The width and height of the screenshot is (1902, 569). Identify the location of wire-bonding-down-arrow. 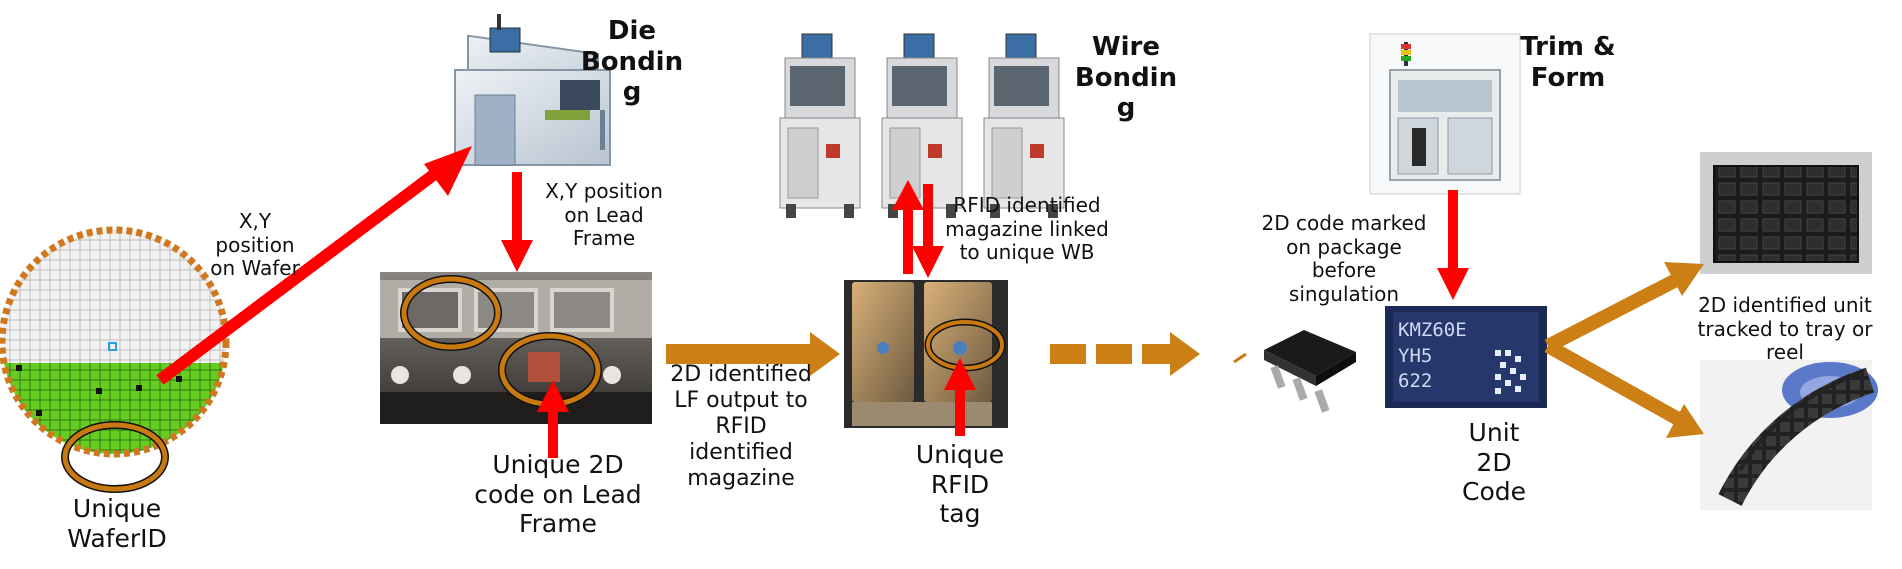
(928, 231).